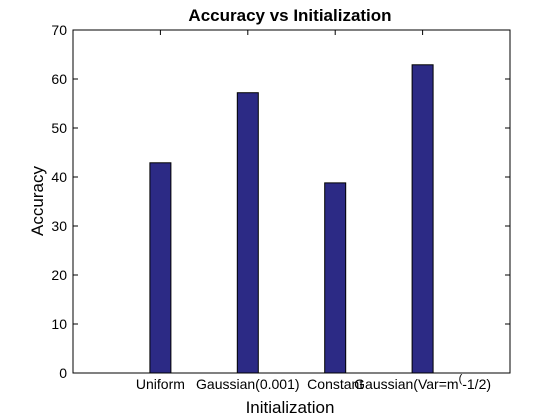  I want to click on chart-title: Accuracy vs Initialization, so click(289, 15).